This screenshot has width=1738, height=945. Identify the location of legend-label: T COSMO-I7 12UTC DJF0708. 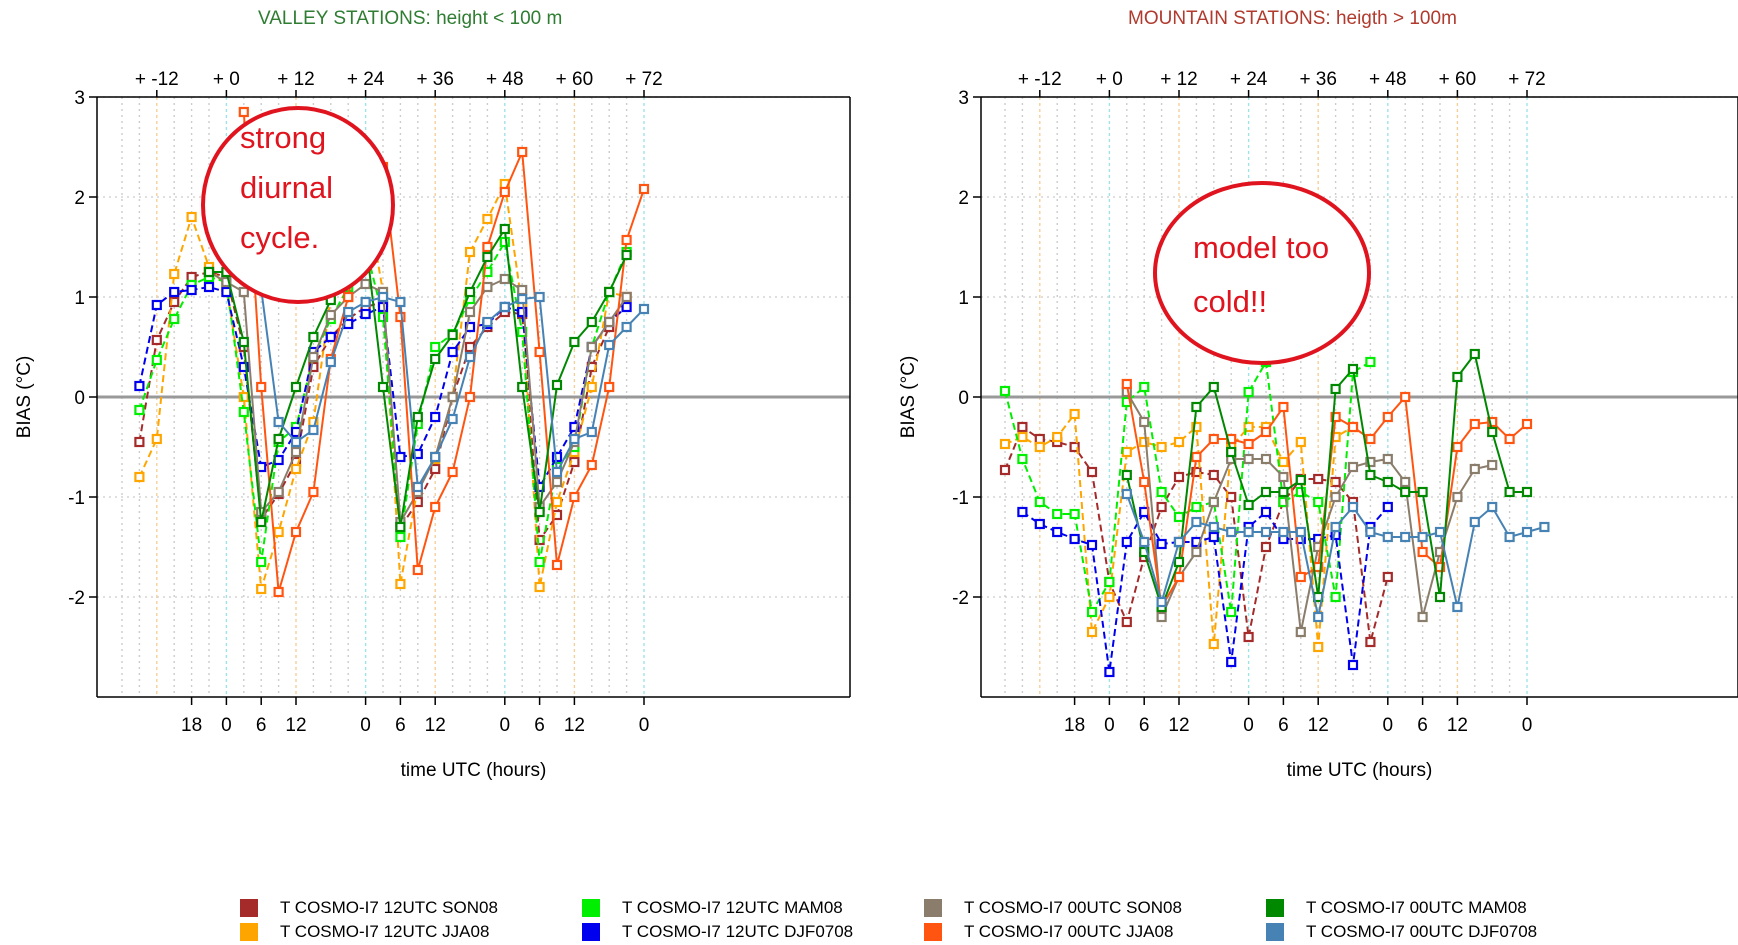
(738, 931).